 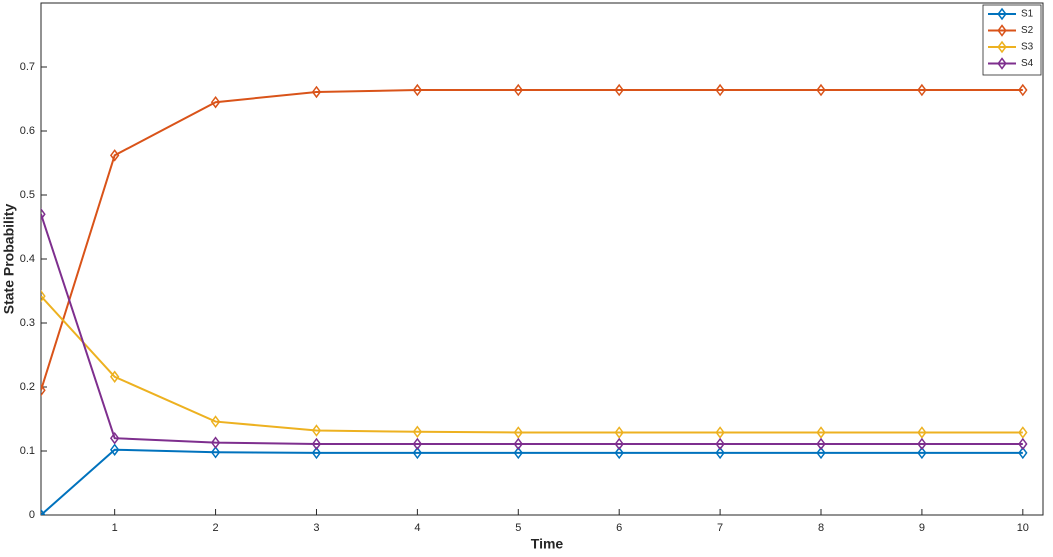 What do you see at coordinates (518, 528) in the screenshot?
I see `x-tick-label: 5` at bounding box center [518, 528].